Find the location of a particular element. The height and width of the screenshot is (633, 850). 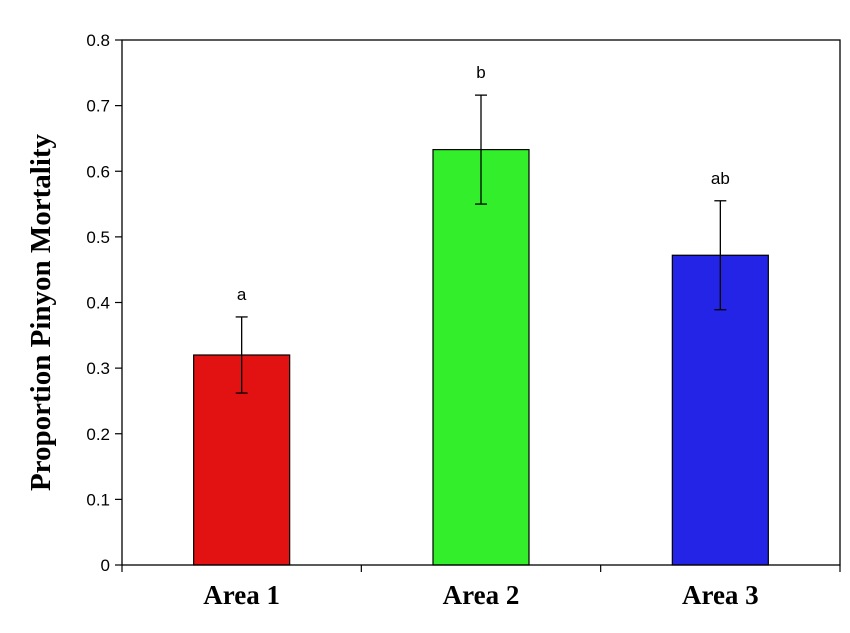

y-tick-label: 0.1 is located at coordinates (98, 499).